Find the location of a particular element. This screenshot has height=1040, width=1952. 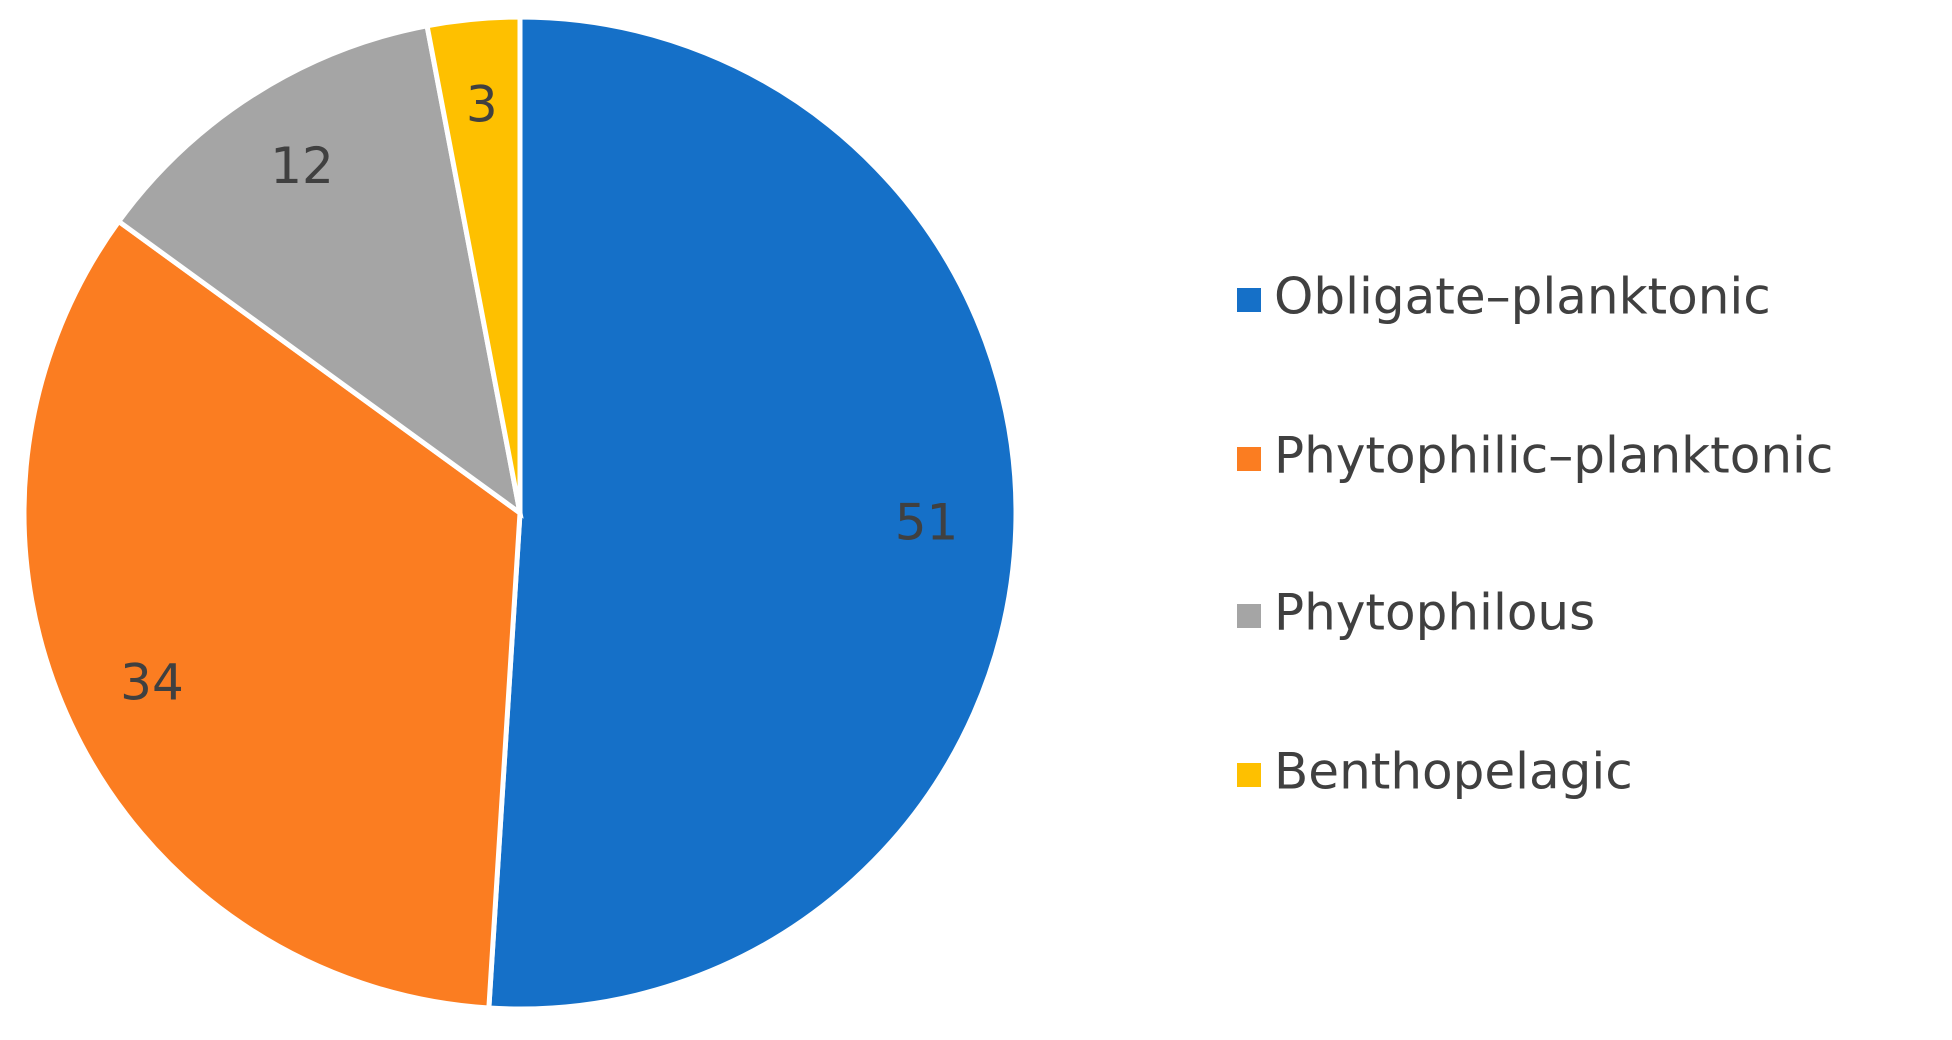

legend-label: Obligate–planktonic is located at coordinates (1522, 297).